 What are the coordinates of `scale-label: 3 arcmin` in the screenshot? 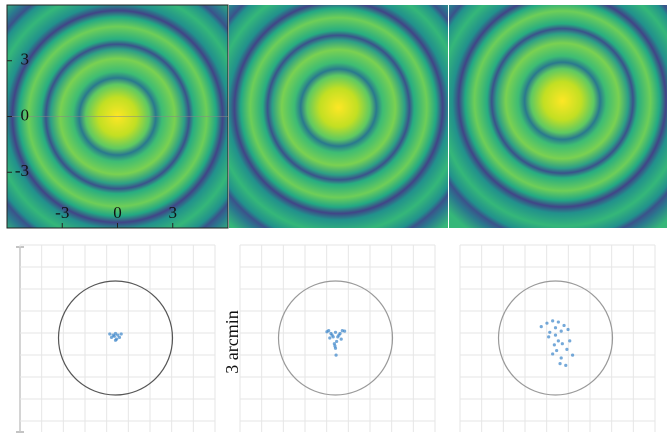 It's located at (232, 341).